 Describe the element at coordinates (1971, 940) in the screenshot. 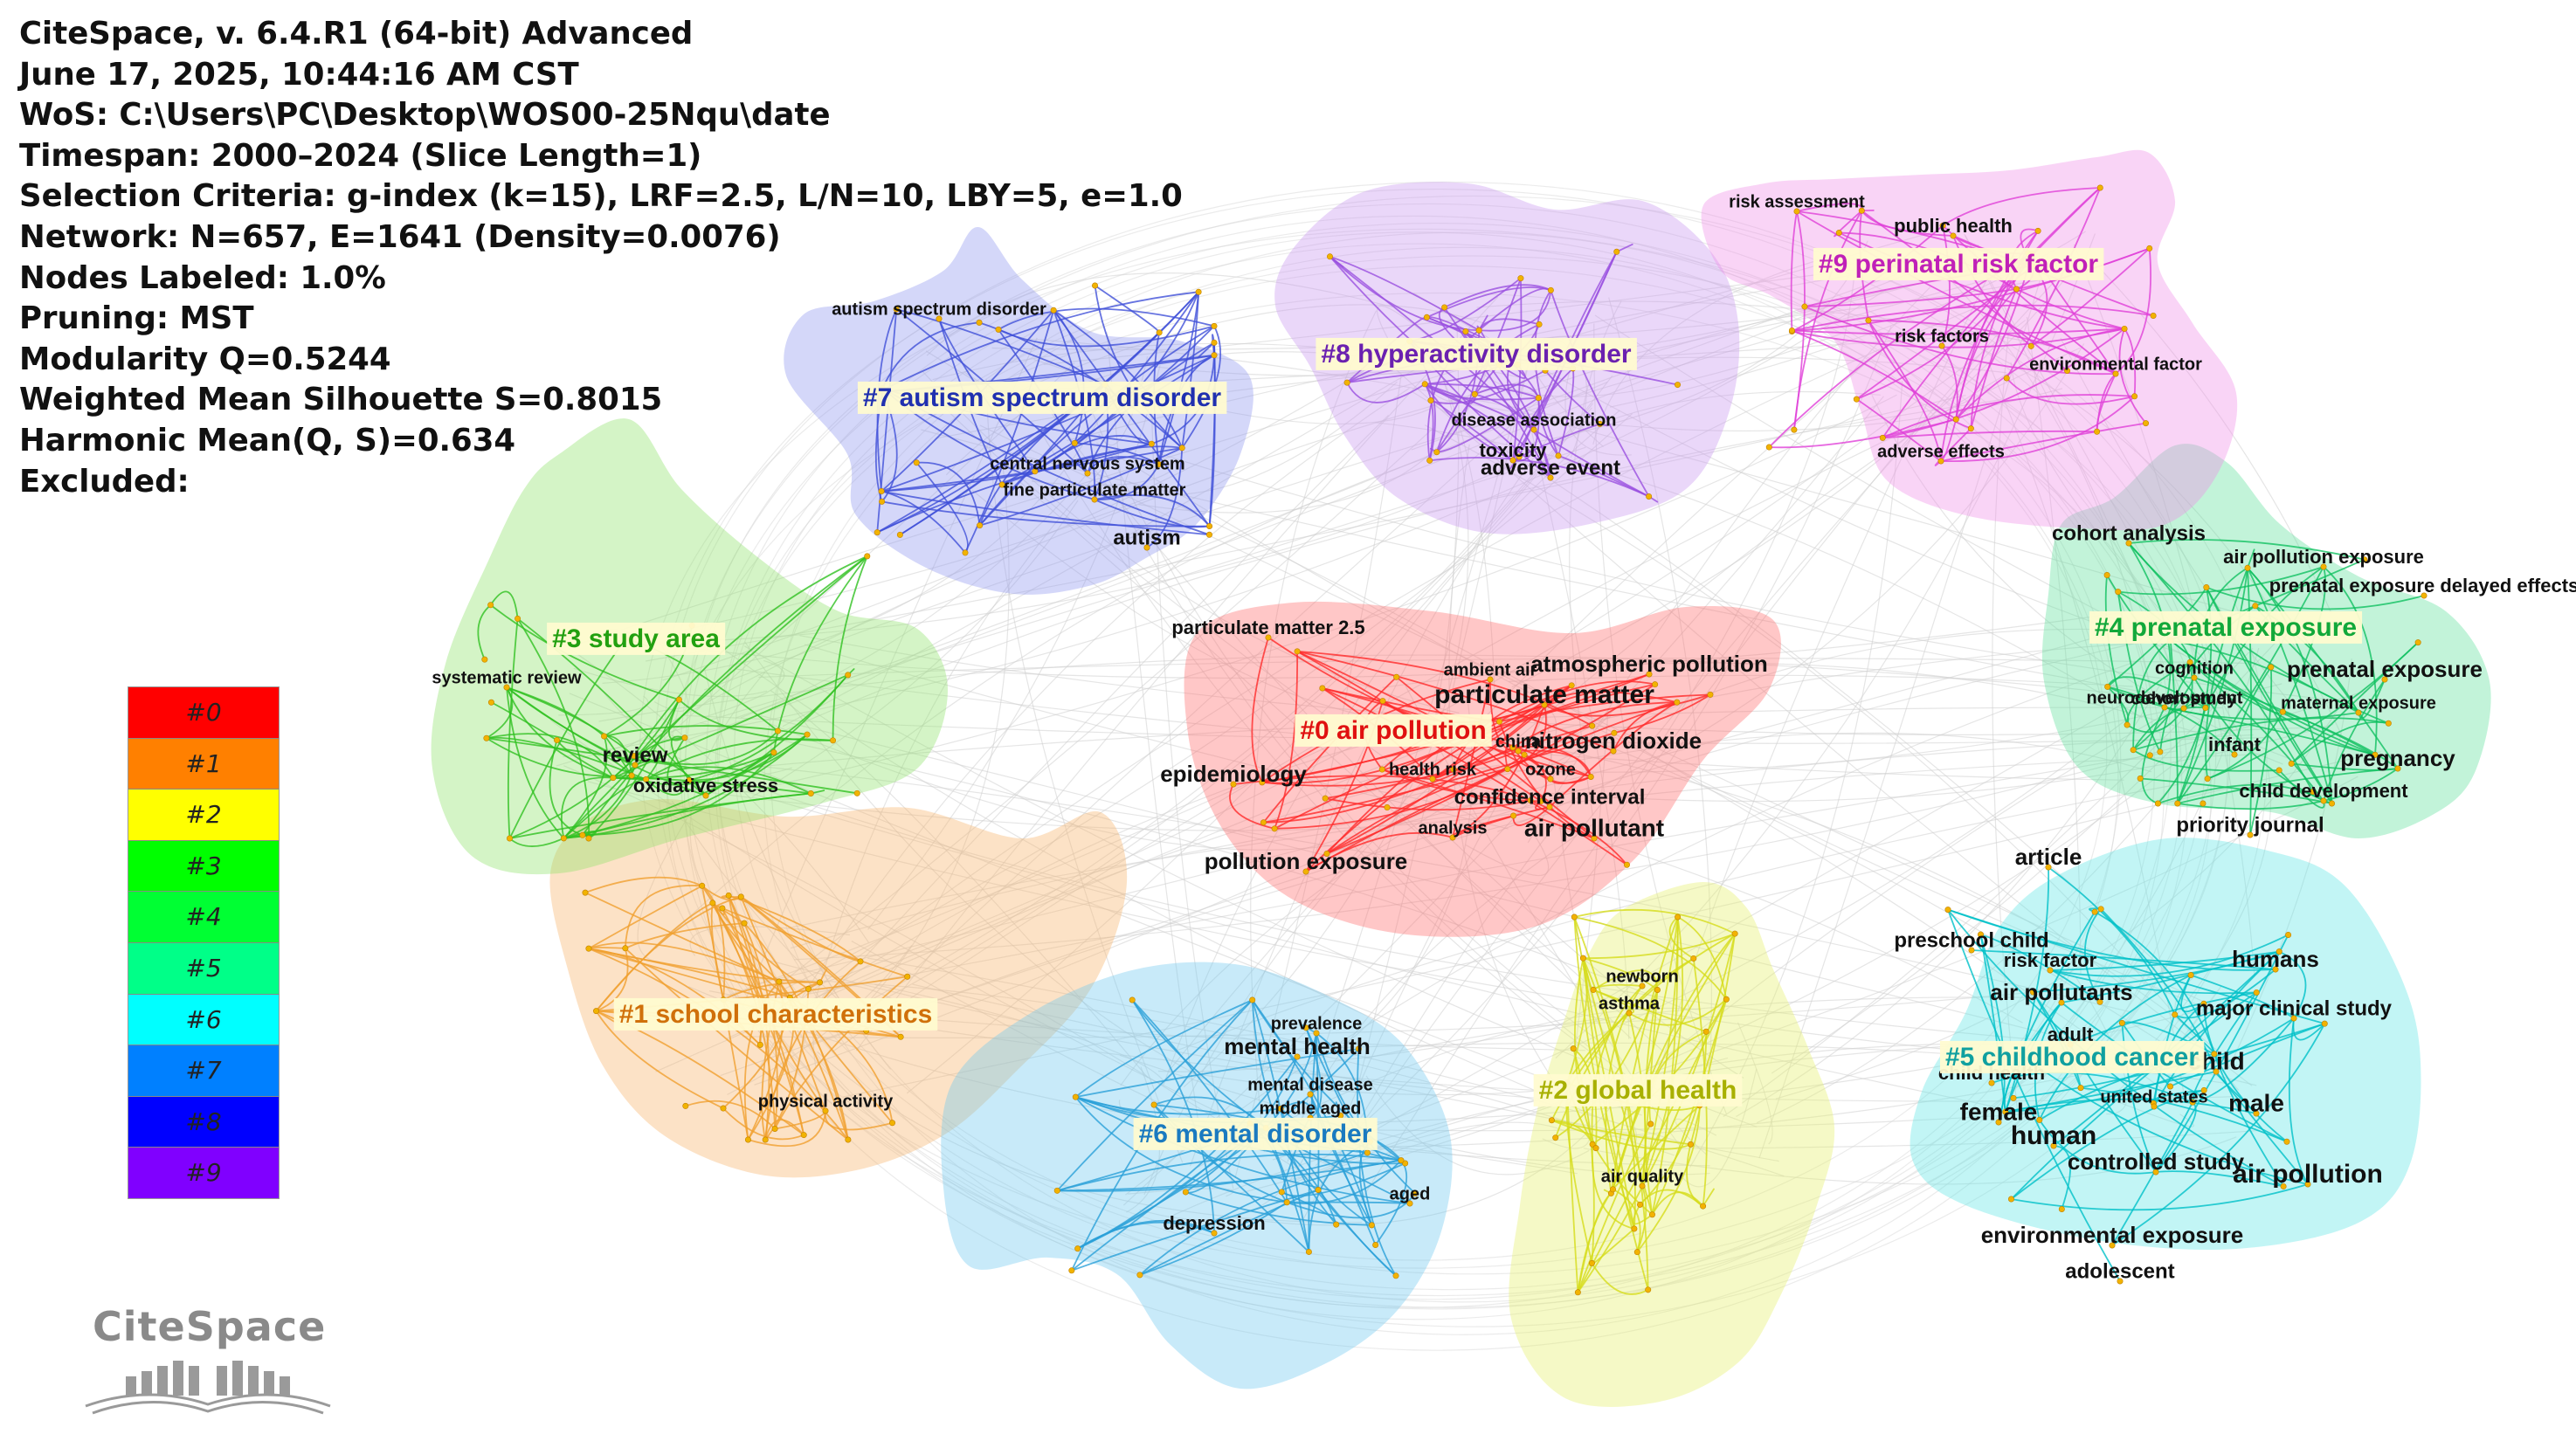

I see `keyword-label: preschool child` at that location.